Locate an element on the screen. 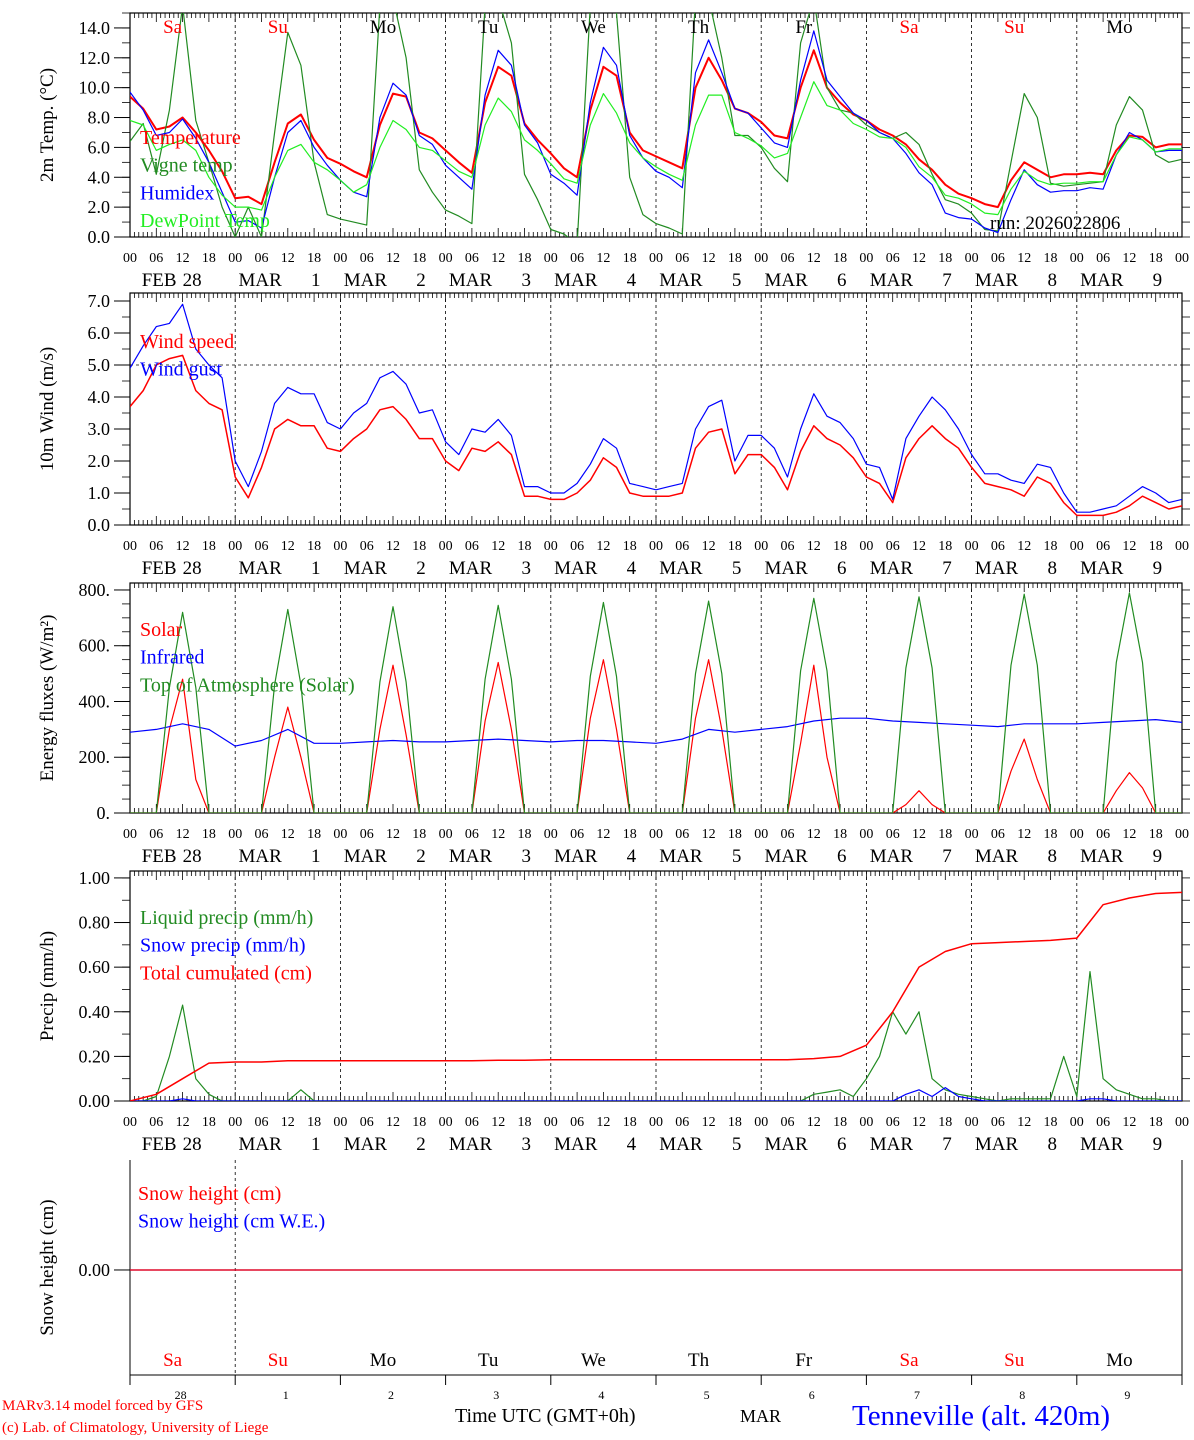  day-number: 28 is located at coordinates (181, 1395).